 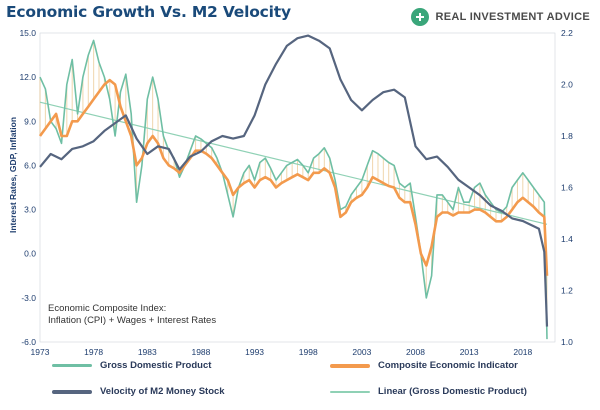 I want to click on legend-item-composite: Composite Economic Indicator, so click(x=424, y=365).